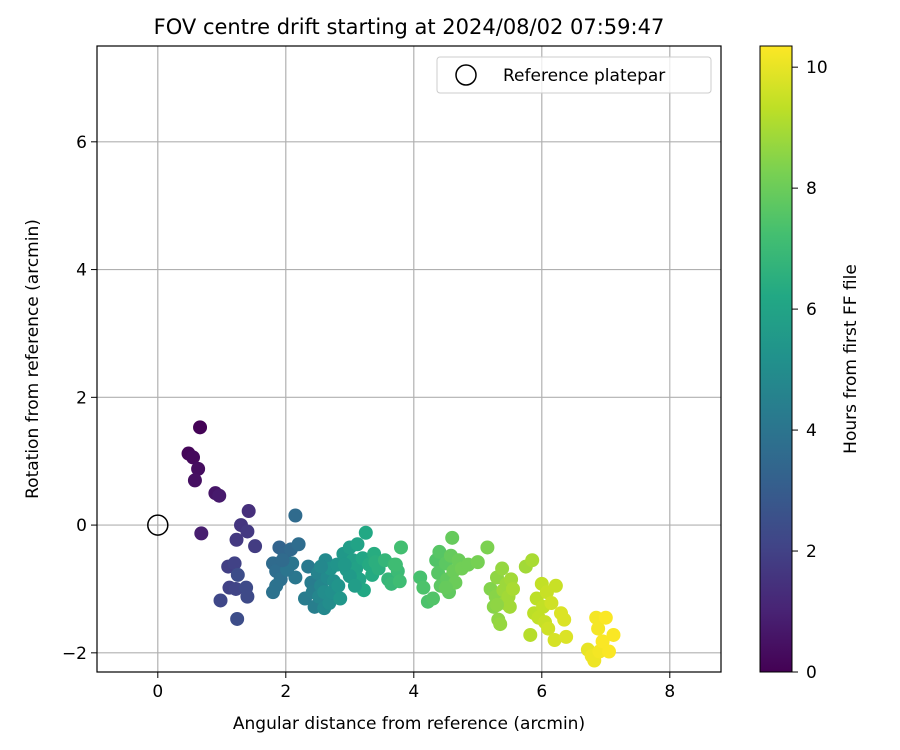  What do you see at coordinates (776, 359) in the screenshot?
I see `colorbar-gradient` at bounding box center [776, 359].